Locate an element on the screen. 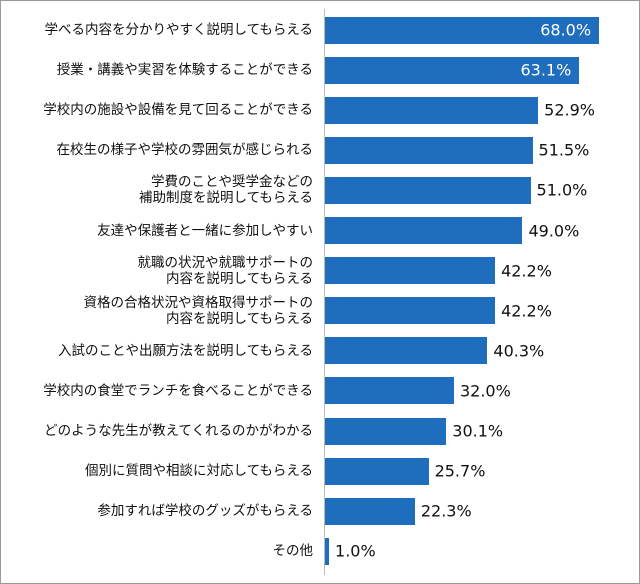 The height and width of the screenshot is (584, 640). category-label: 入試のことや出願方法を説明してもらえる is located at coordinates (185, 350).